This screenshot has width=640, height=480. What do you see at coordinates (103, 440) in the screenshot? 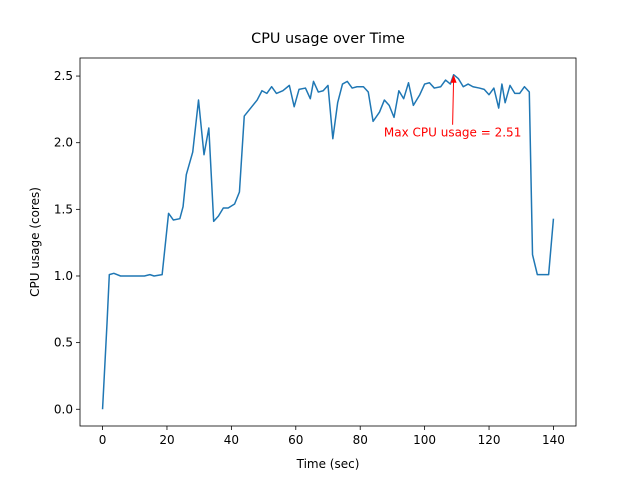
I see `x-tick-label: 0` at bounding box center [103, 440].